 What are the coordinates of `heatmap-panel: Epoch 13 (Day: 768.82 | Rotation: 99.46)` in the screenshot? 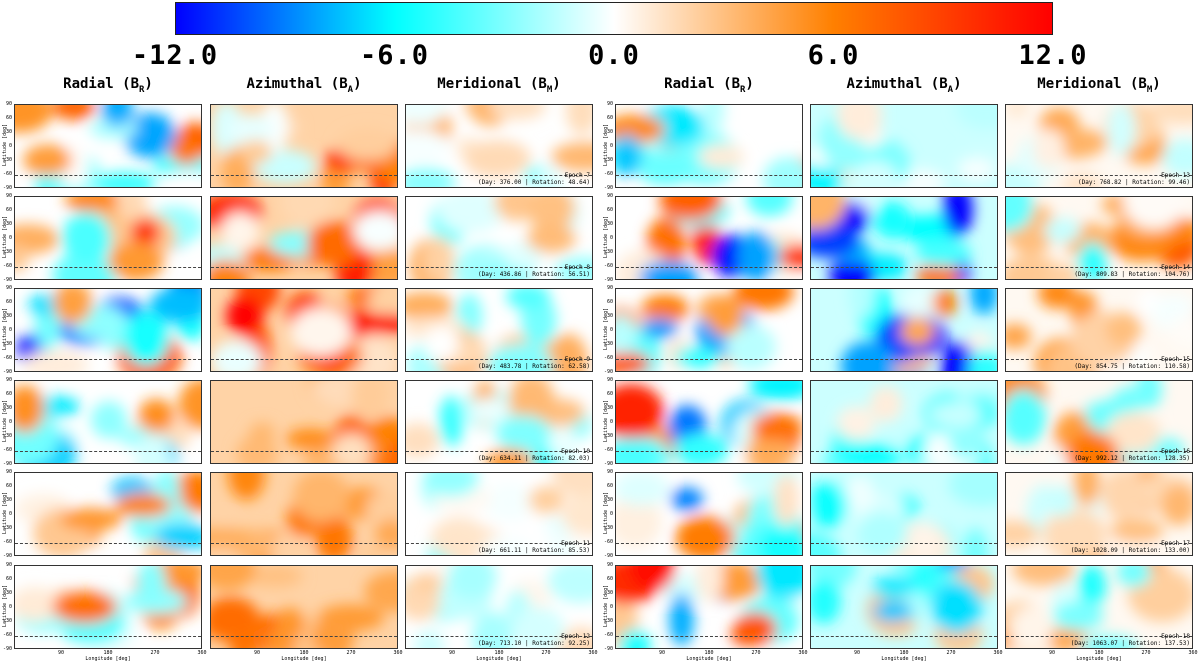 It's located at (1099, 146).